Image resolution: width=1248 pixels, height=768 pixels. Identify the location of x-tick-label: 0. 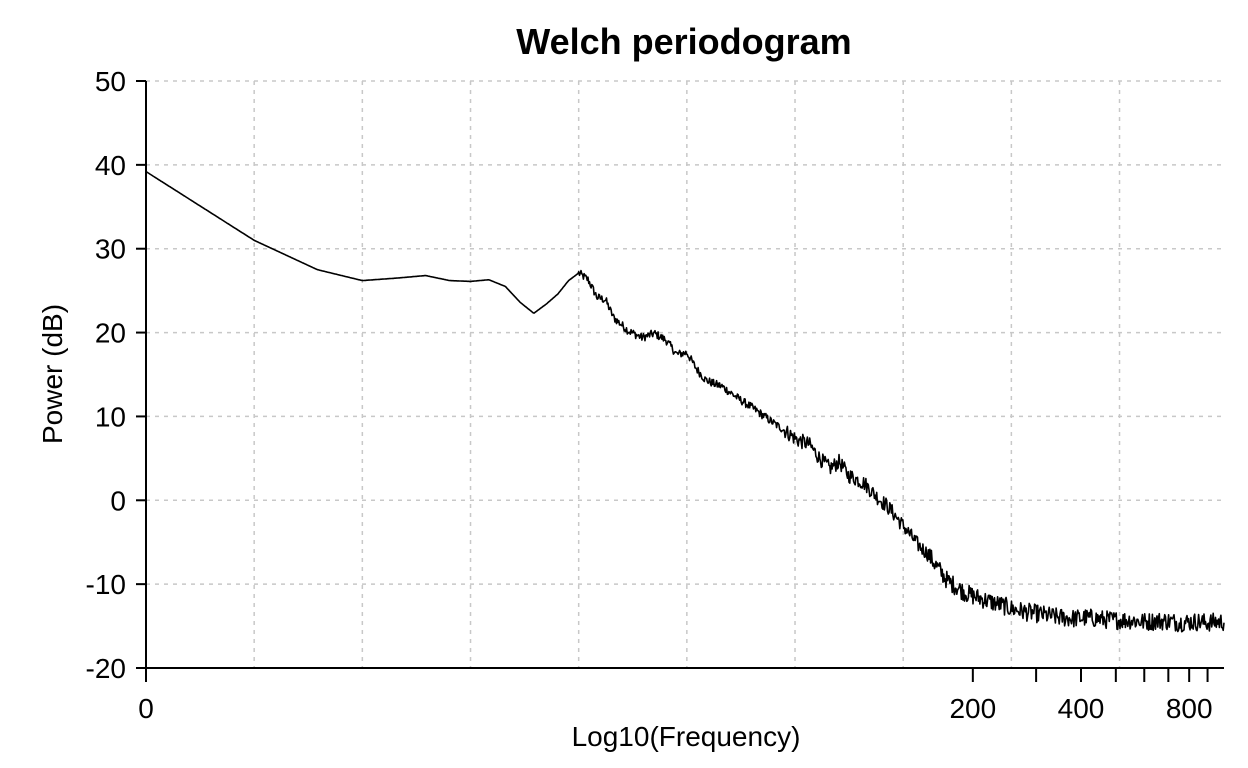
(146, 708).